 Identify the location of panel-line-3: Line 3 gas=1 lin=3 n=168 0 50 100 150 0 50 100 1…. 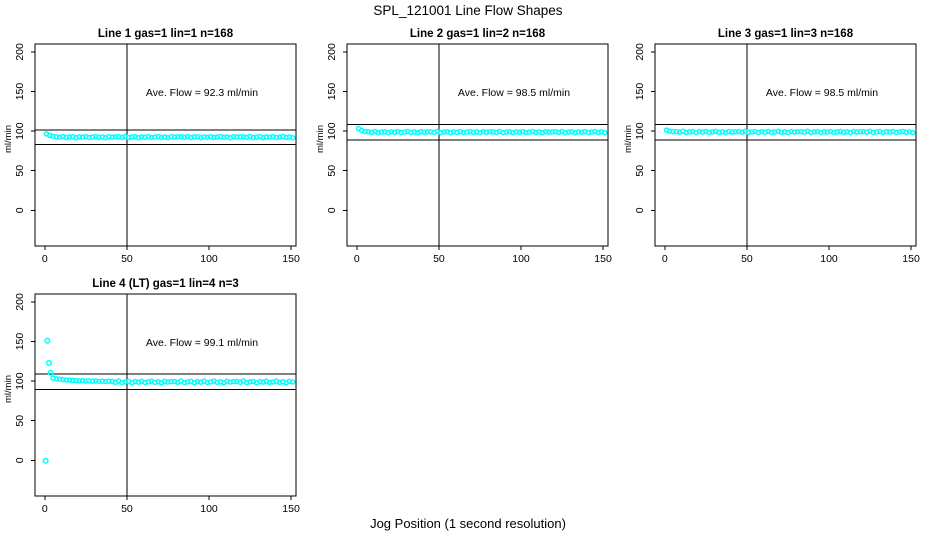
(771, 146).